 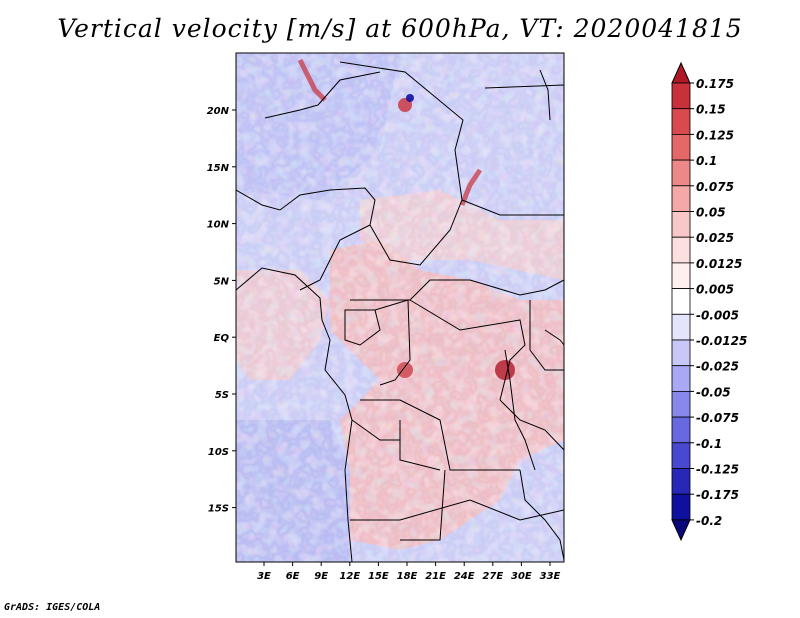 What do you see at coordinates (715, 187) in the screenshot?
I see `colorbar-label: 0.075` at bounding box center [715, 187].